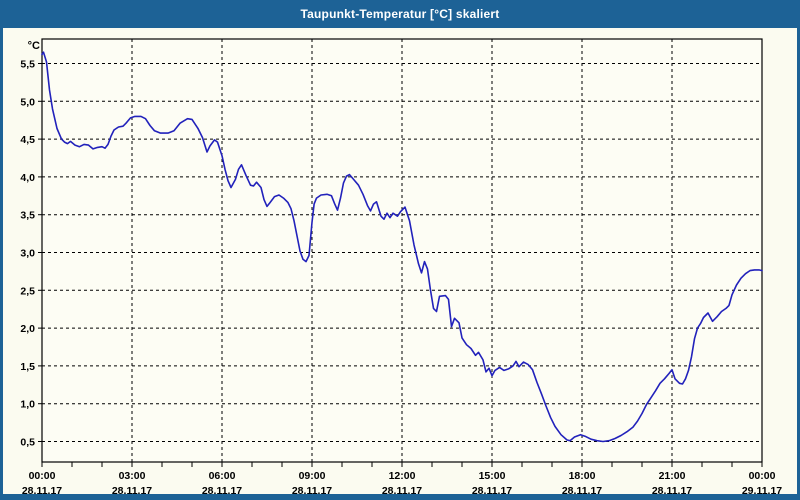  Describe the element at coordinates (312, 476) in the screenshot. I see `x-time-label: 09:00` at that location.